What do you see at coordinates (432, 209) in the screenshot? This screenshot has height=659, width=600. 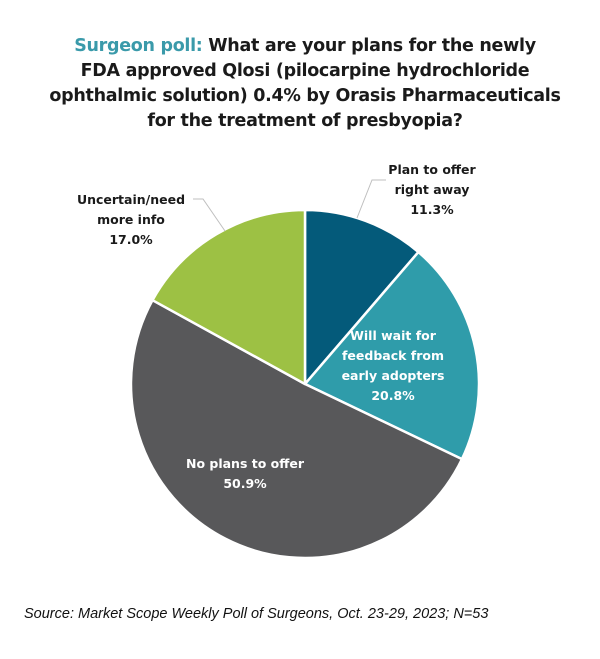 I see `slice-value-label: 11.3%` at bounding box center [432, 209].